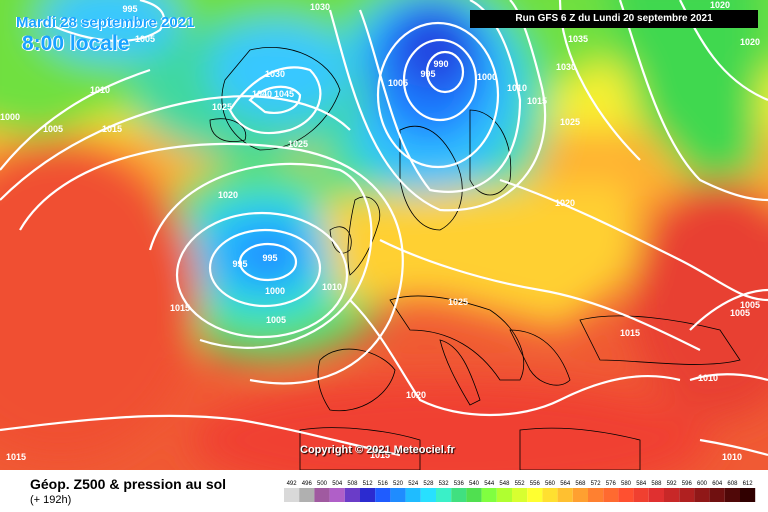 The width and height of the screenshot is (768, 512). I want to click on scale-tick-label: 604, so click(717, 484).